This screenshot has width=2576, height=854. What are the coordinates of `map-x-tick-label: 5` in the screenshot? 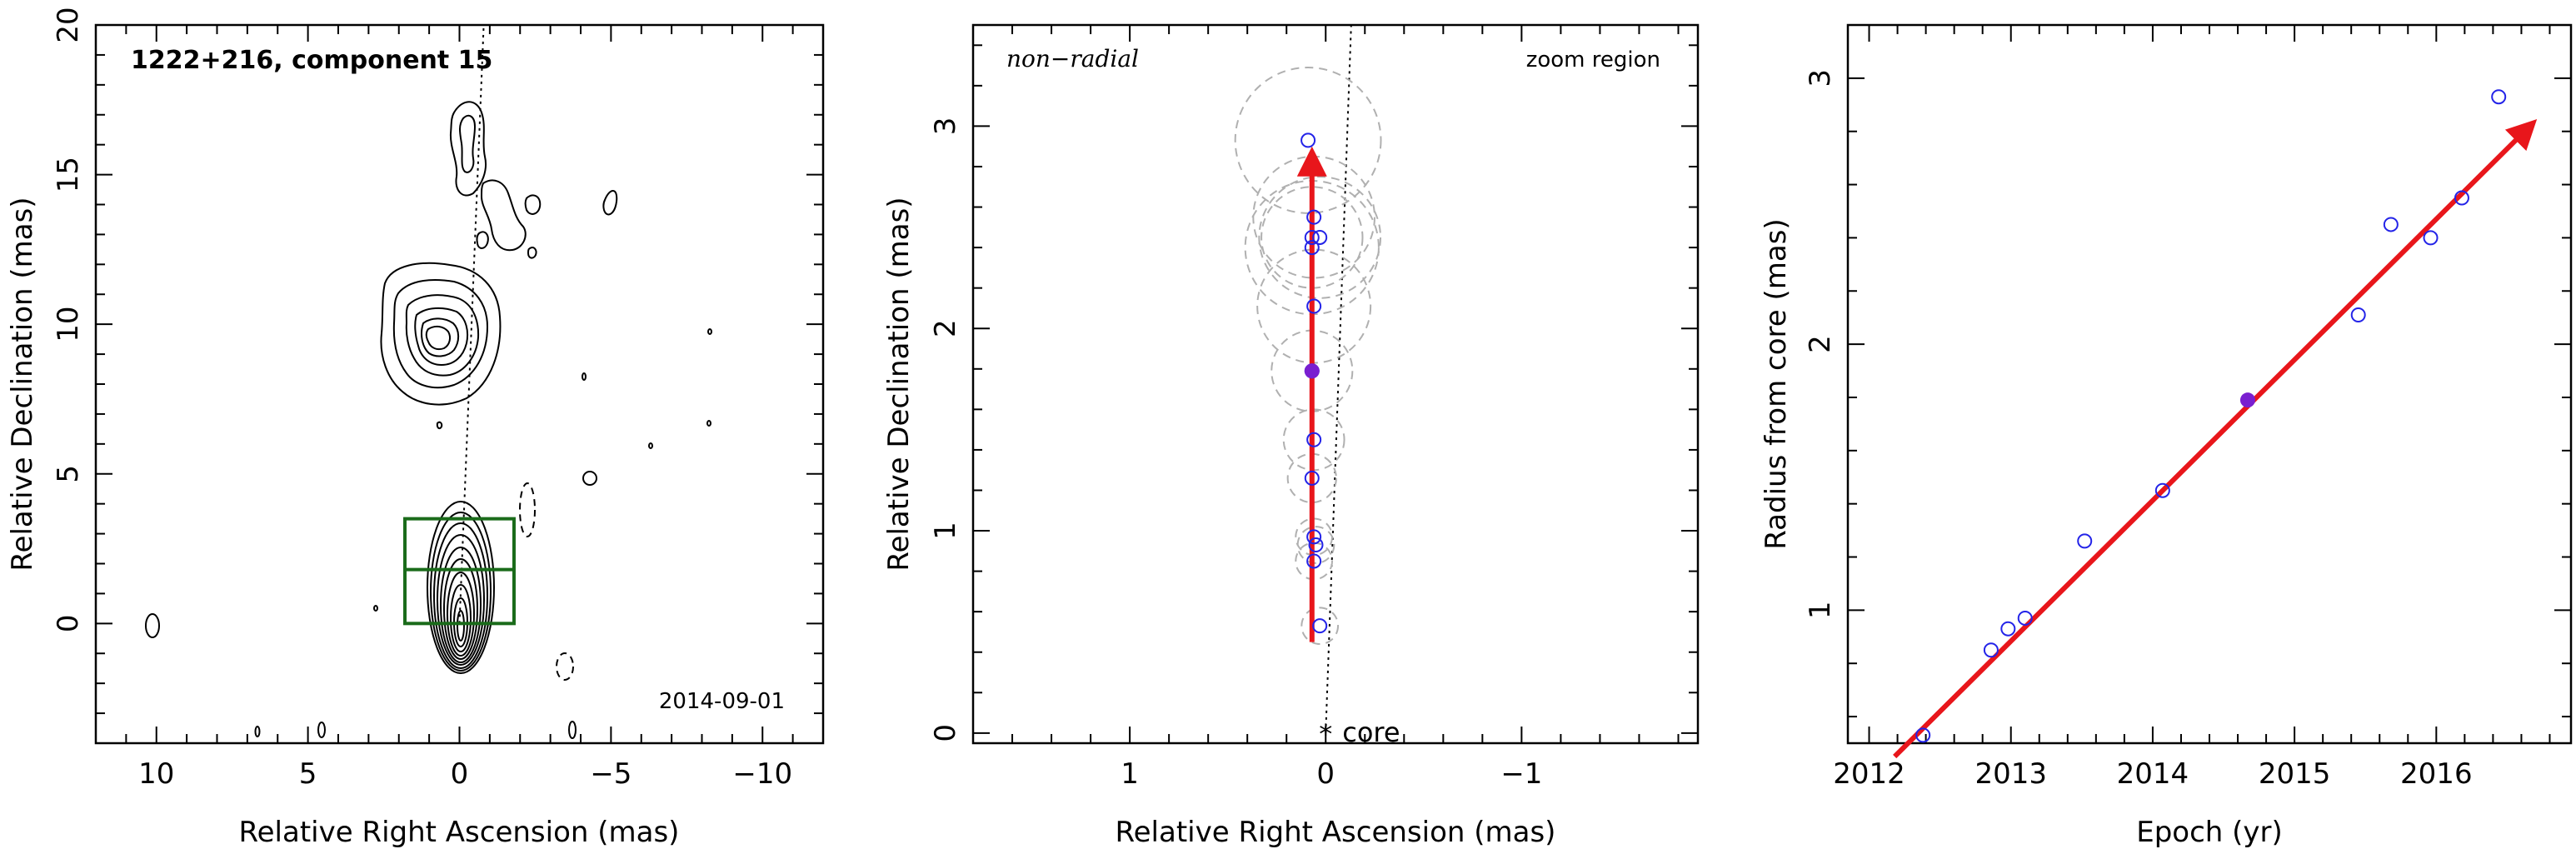 It's located at (308, 774).